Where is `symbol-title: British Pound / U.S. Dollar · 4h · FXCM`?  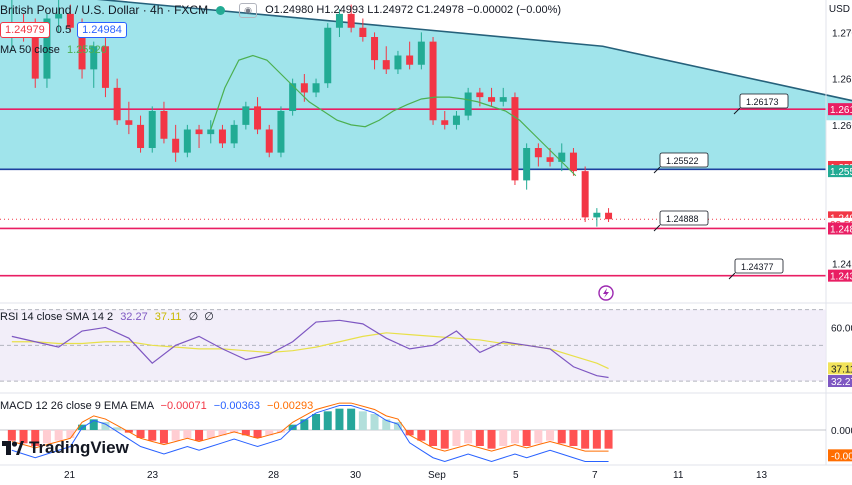
symbol-title: British Pound / U.S. Dollar · 4h · FXCM is located at coordinates (104, 10).